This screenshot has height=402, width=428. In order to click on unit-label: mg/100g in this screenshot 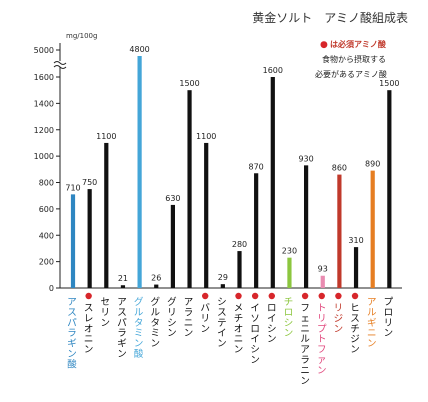, I will do `click(81, 36)`.